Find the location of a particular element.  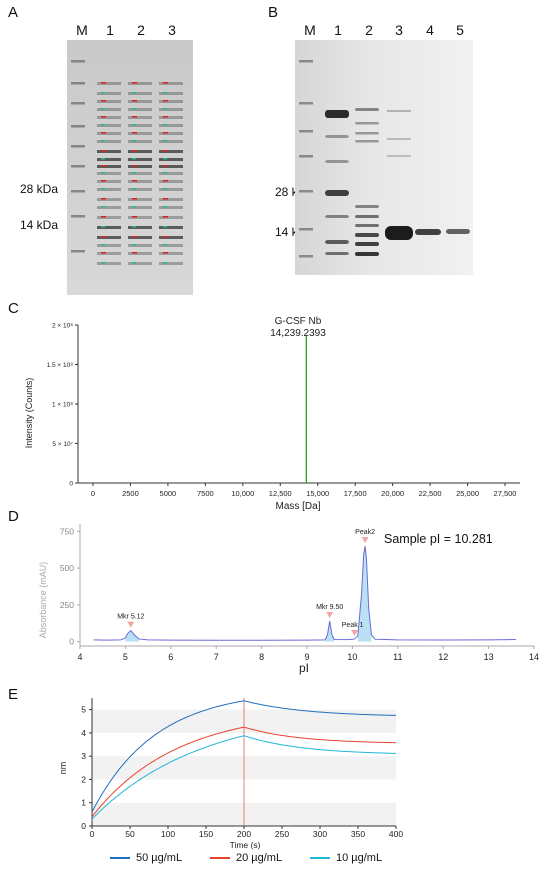

mass-spec-x-axis-label: Mass [Da] is located at coordinates (297, 506).